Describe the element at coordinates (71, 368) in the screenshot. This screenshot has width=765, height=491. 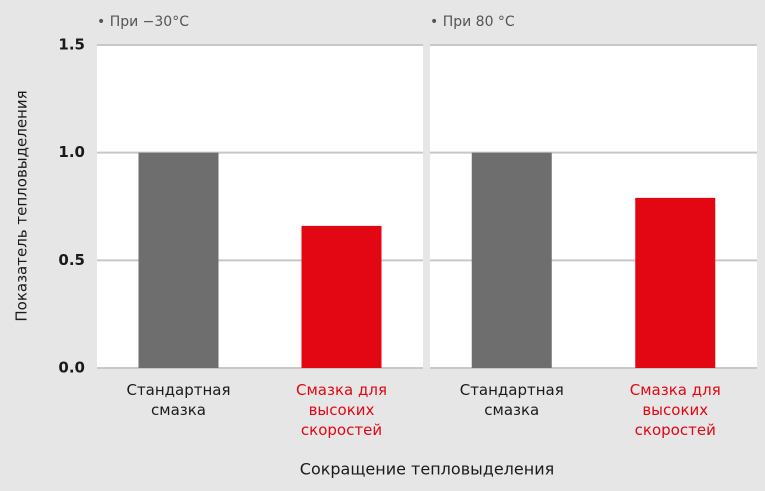
I see `y-tick-label: 0.0` at that location.